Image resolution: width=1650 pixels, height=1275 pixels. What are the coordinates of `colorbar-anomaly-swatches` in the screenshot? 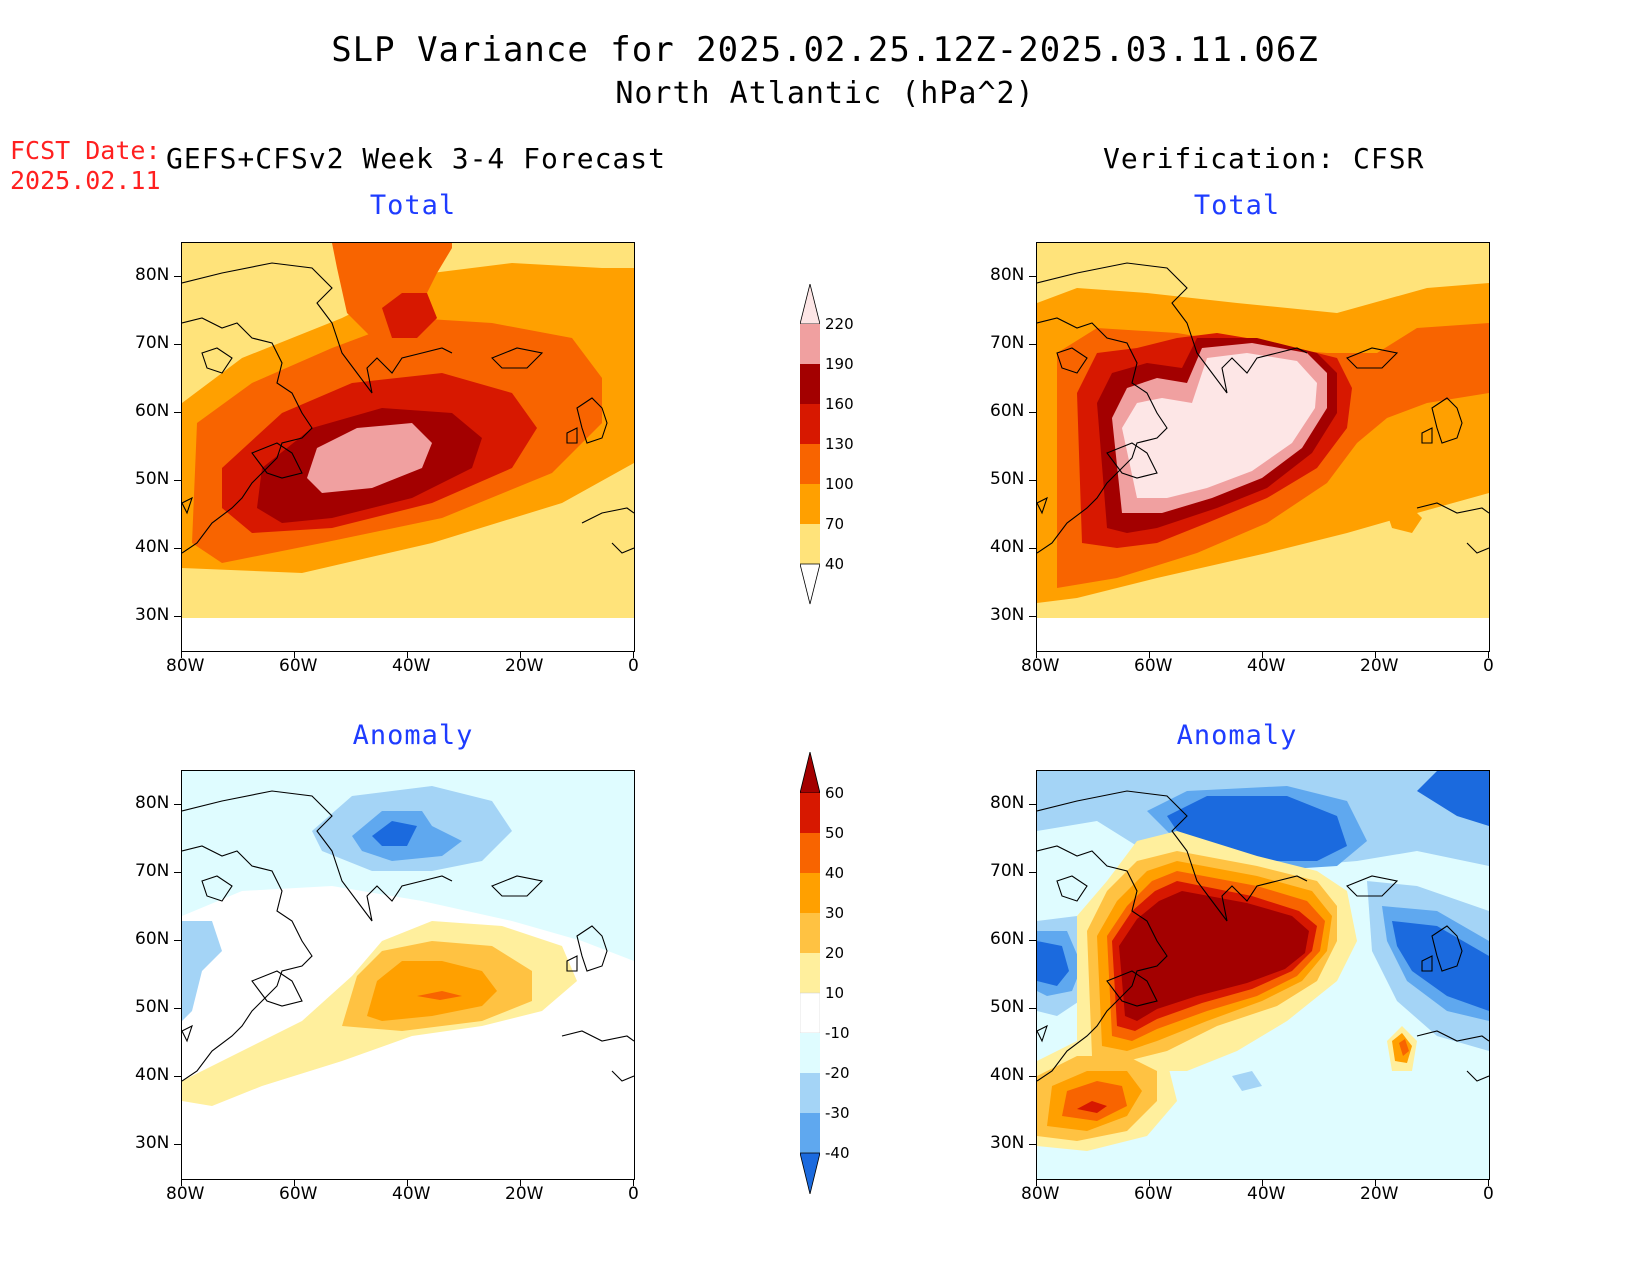 It's located at (810, 973).